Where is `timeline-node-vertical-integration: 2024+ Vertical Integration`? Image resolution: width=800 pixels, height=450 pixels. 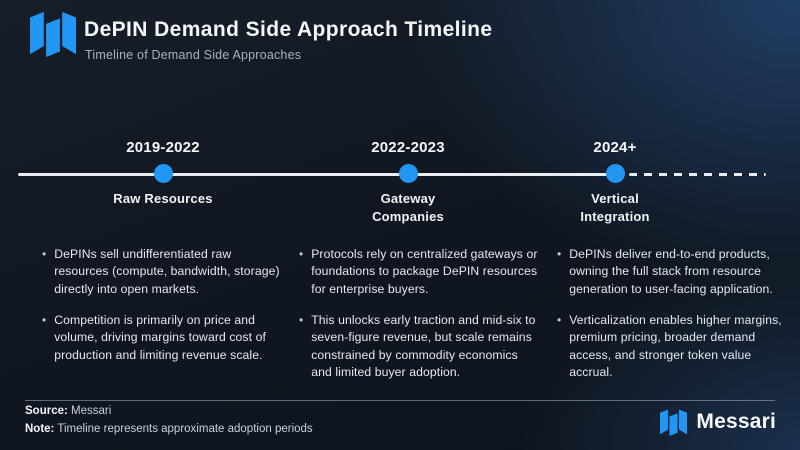 timeline-node-vertical-integration: 2024+ Vertical Integration is located at coordinates (615, 182).